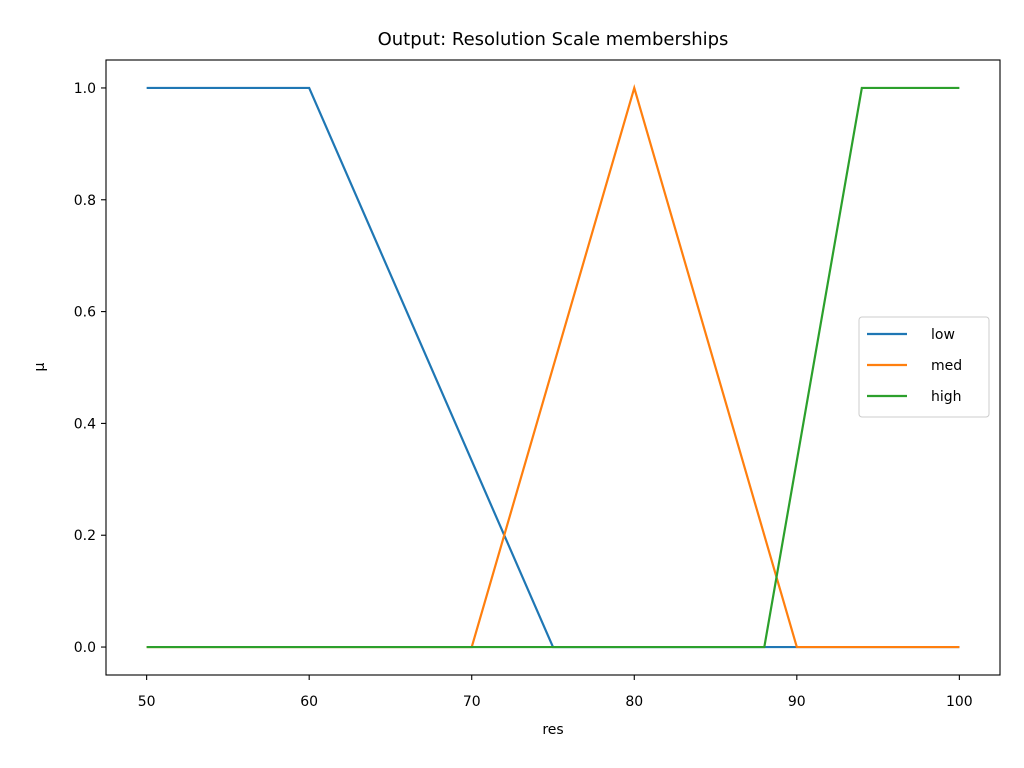 Image resolution: width=1024 pixels, height=768 pixels. I want to click on legend-label-high: high, so click(946, 397).